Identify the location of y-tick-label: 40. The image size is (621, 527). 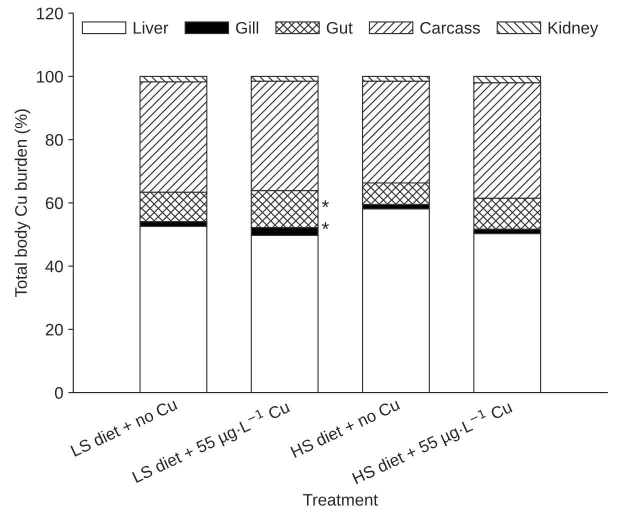
(54, 266).